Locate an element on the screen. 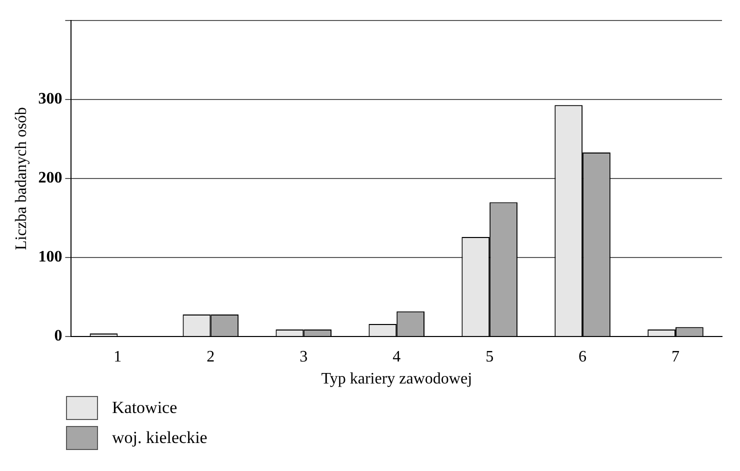  legend-label: woj. kieleckie is located at coordinates (160, 438).